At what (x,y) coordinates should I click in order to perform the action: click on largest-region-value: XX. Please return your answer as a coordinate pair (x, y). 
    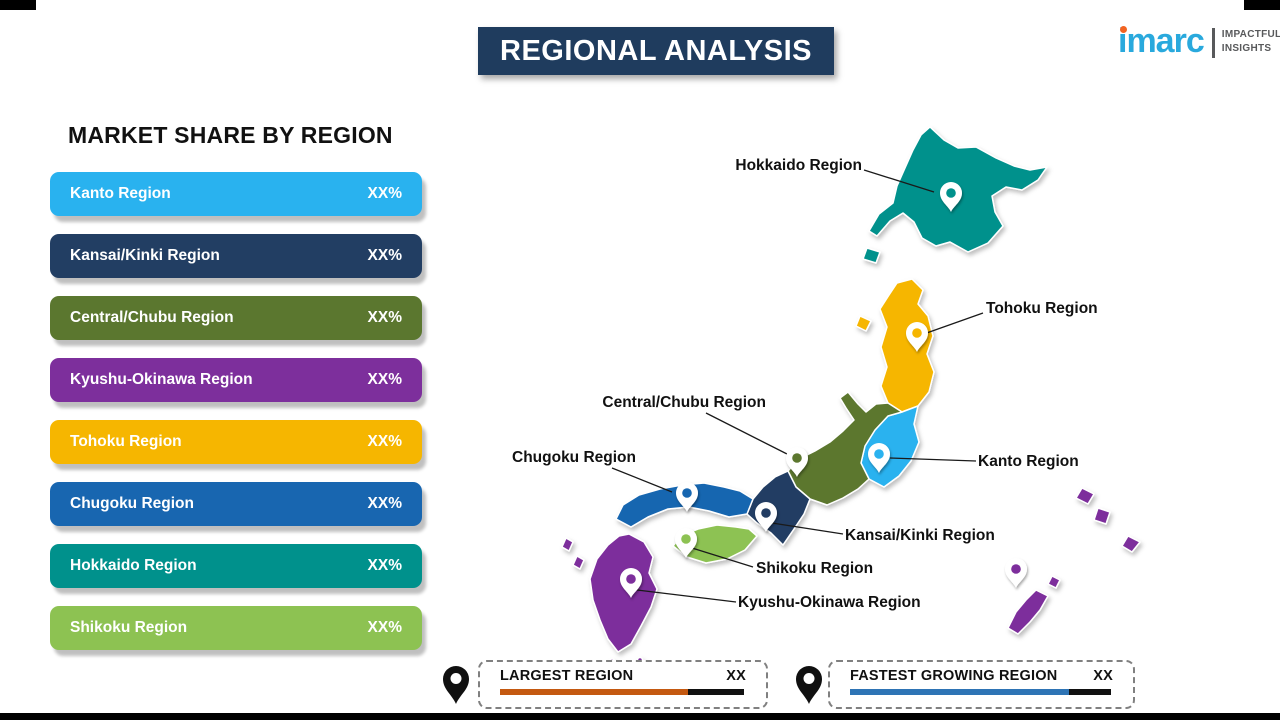
    Looking at the image, I should click on (736, 676).